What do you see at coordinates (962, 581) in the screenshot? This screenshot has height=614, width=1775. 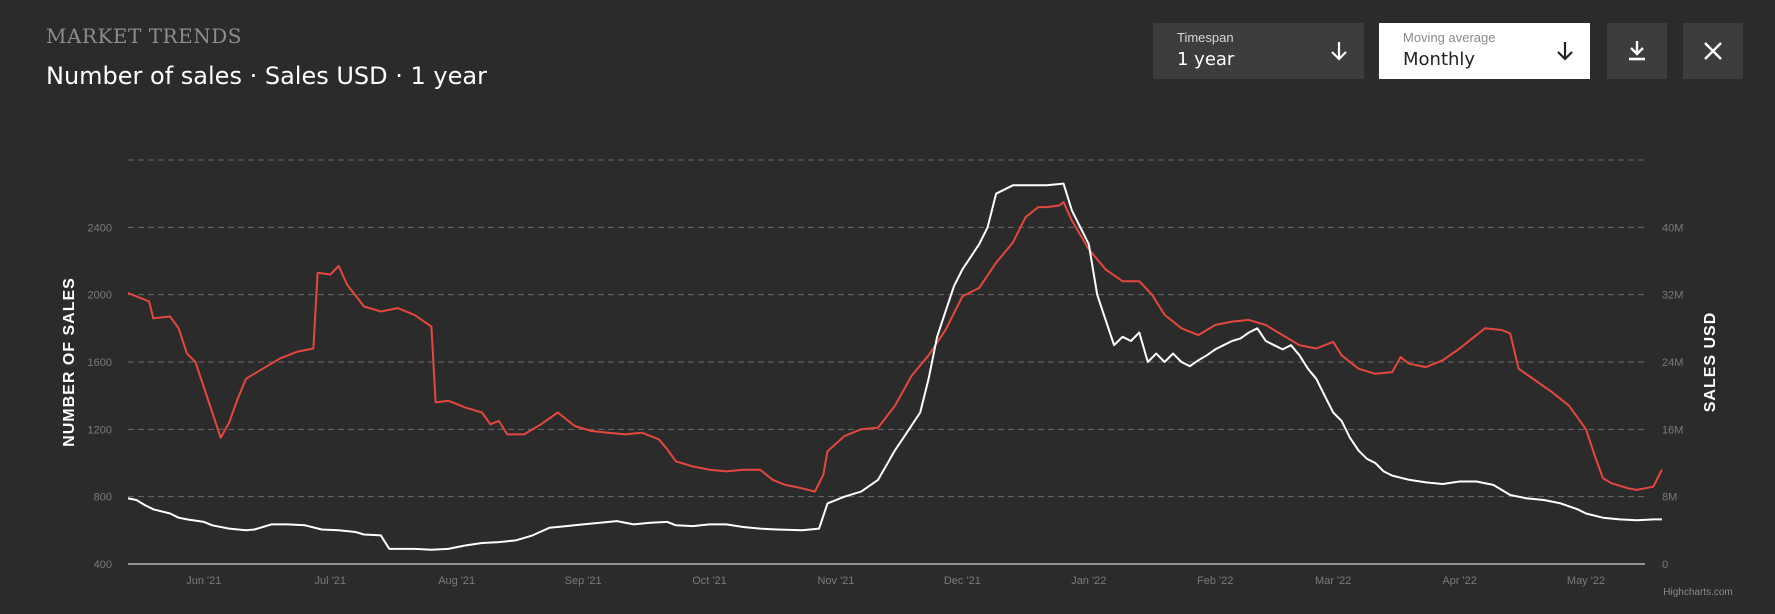 I see `x-tick-label: Dec '21` at bounding box center [962, 581].